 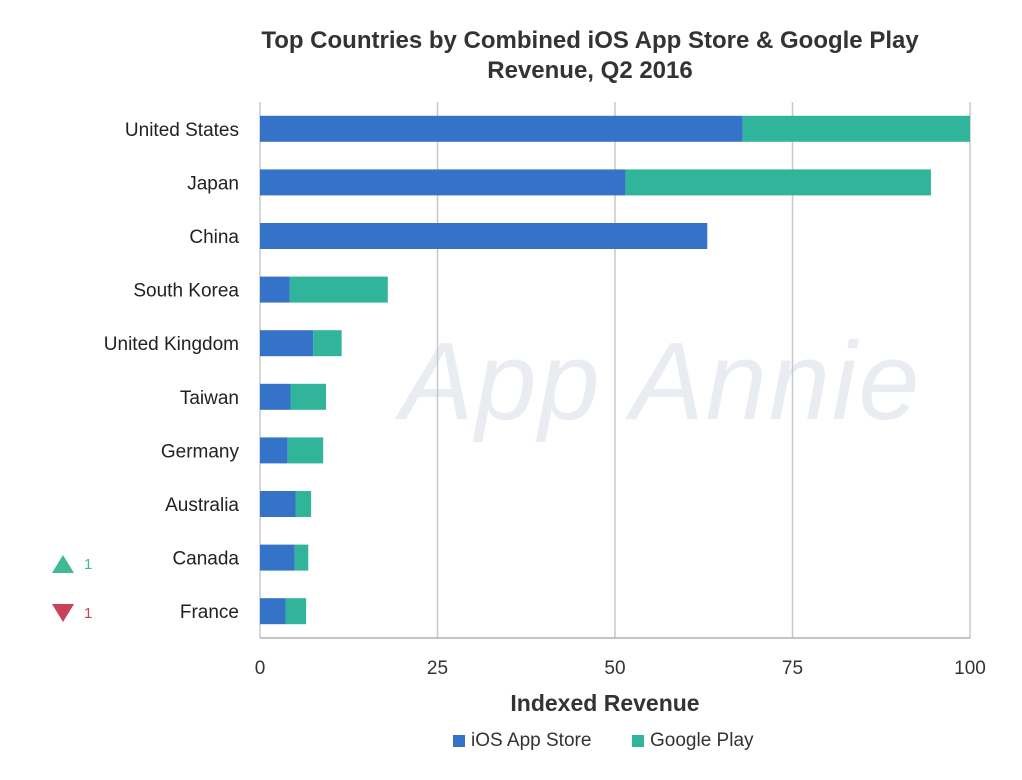 I want to click on category-label: Canada, so click(x=205, y=559).